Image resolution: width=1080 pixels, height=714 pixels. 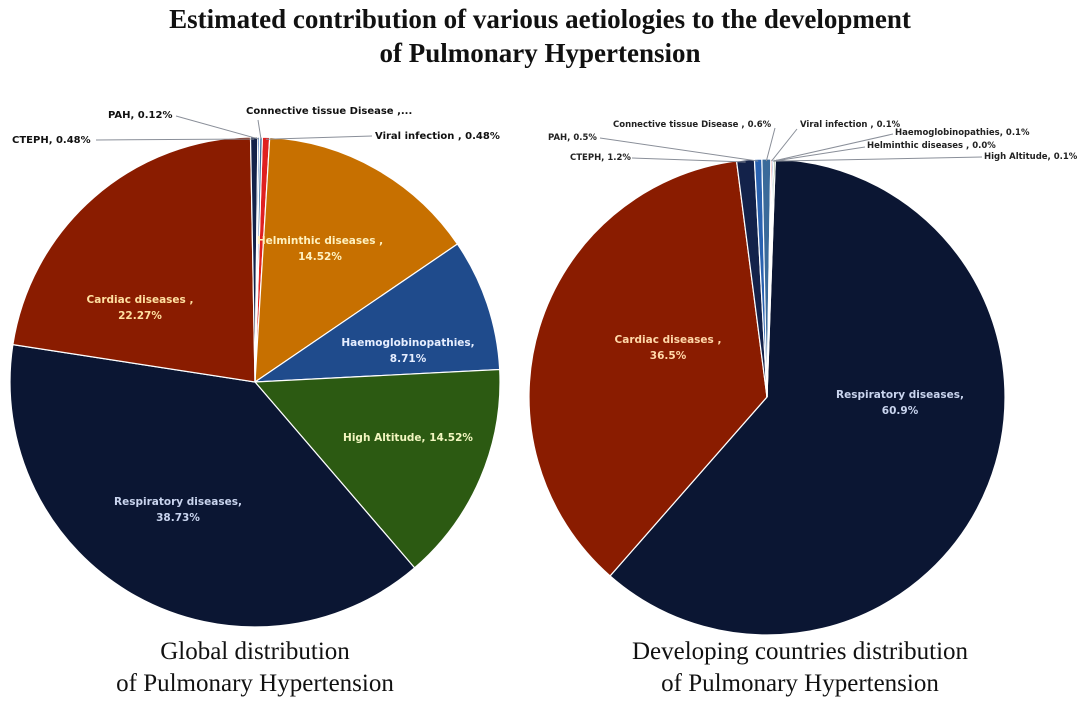 What do you see at coordinates (771, 278) in the screenshot?
I see `developing-slice-high_altitude` at bounding box center [771, 278].